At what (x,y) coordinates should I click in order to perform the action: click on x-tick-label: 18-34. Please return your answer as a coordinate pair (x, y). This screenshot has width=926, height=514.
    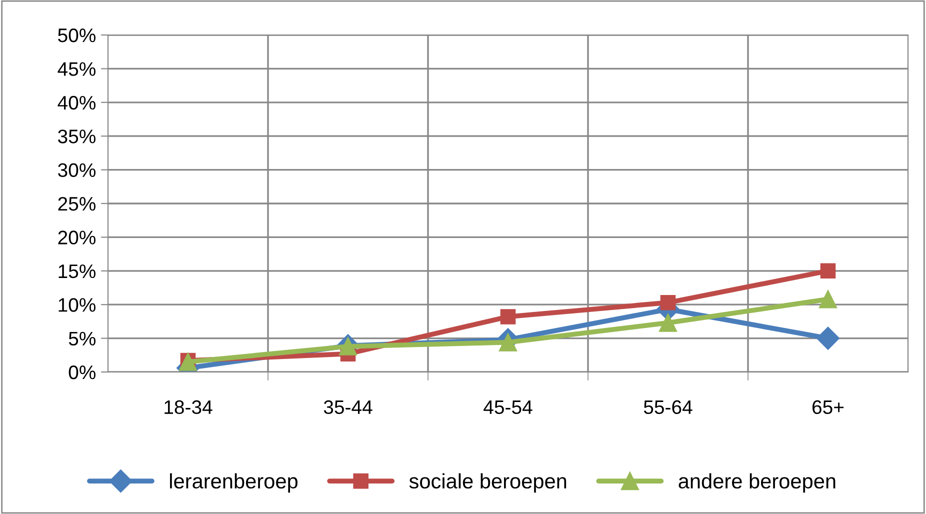
    Looking at the image, I should click on (188, 407).